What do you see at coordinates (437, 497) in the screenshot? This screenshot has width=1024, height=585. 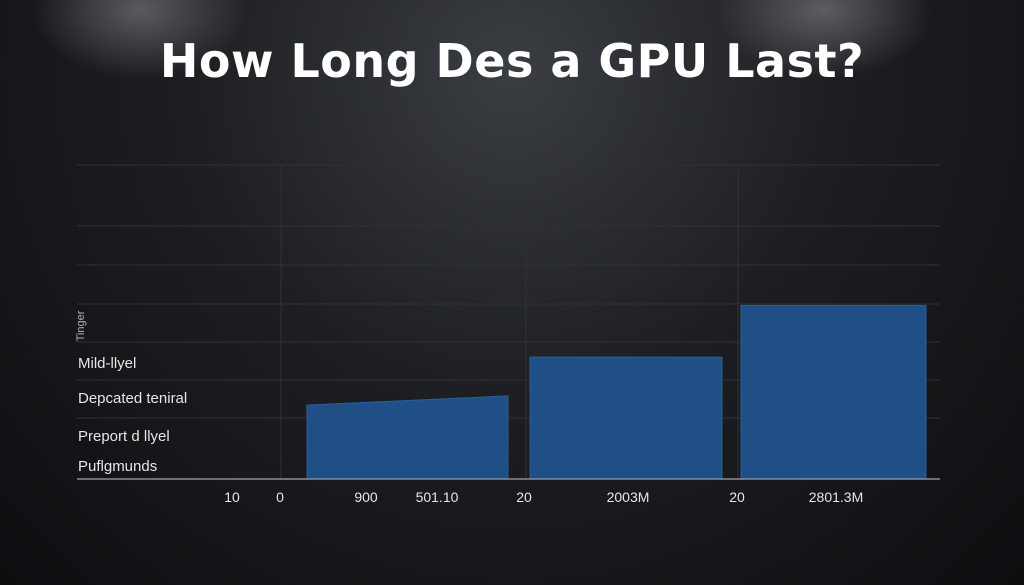 I see `x-tick-label-3: 501.10` at bounding box center [437, 497].